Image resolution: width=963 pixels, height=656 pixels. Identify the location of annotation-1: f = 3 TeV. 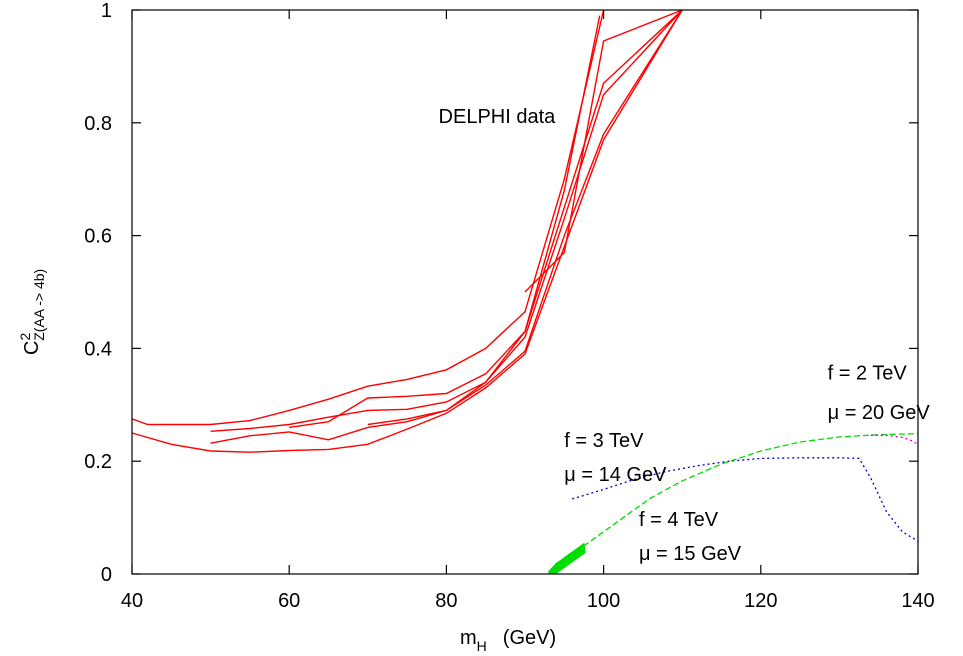
(604, 441).